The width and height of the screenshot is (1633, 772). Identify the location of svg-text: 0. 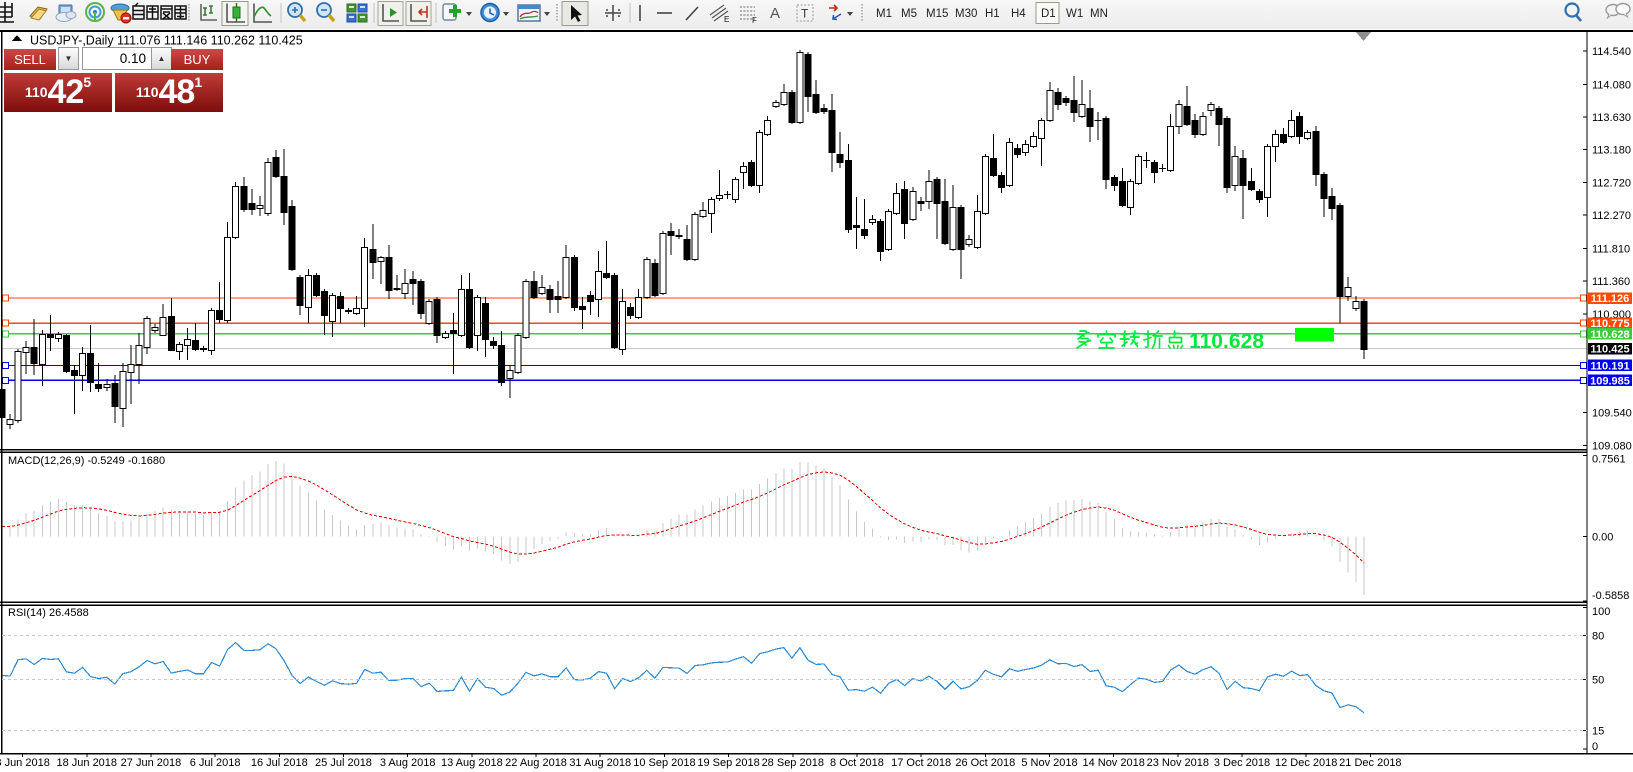
(1595, 747).